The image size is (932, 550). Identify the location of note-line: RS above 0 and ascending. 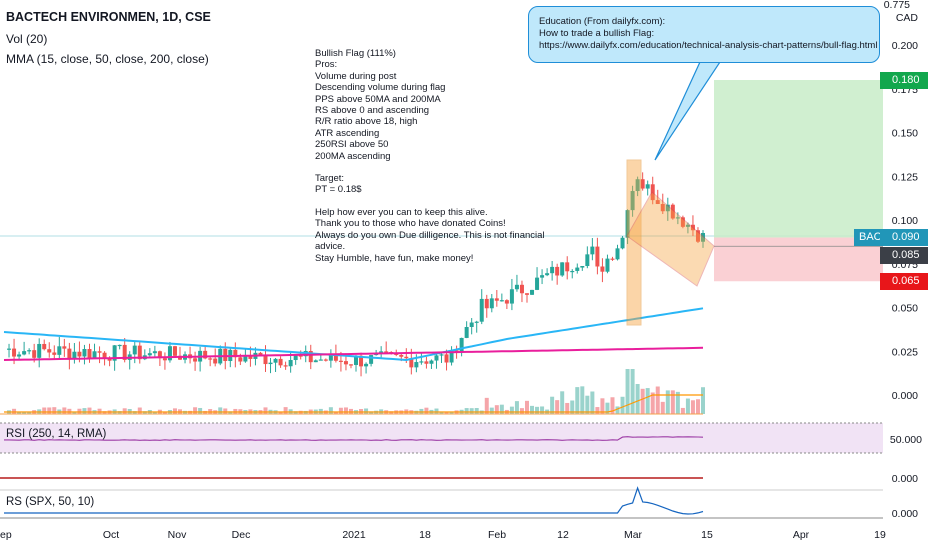
(372, 111).